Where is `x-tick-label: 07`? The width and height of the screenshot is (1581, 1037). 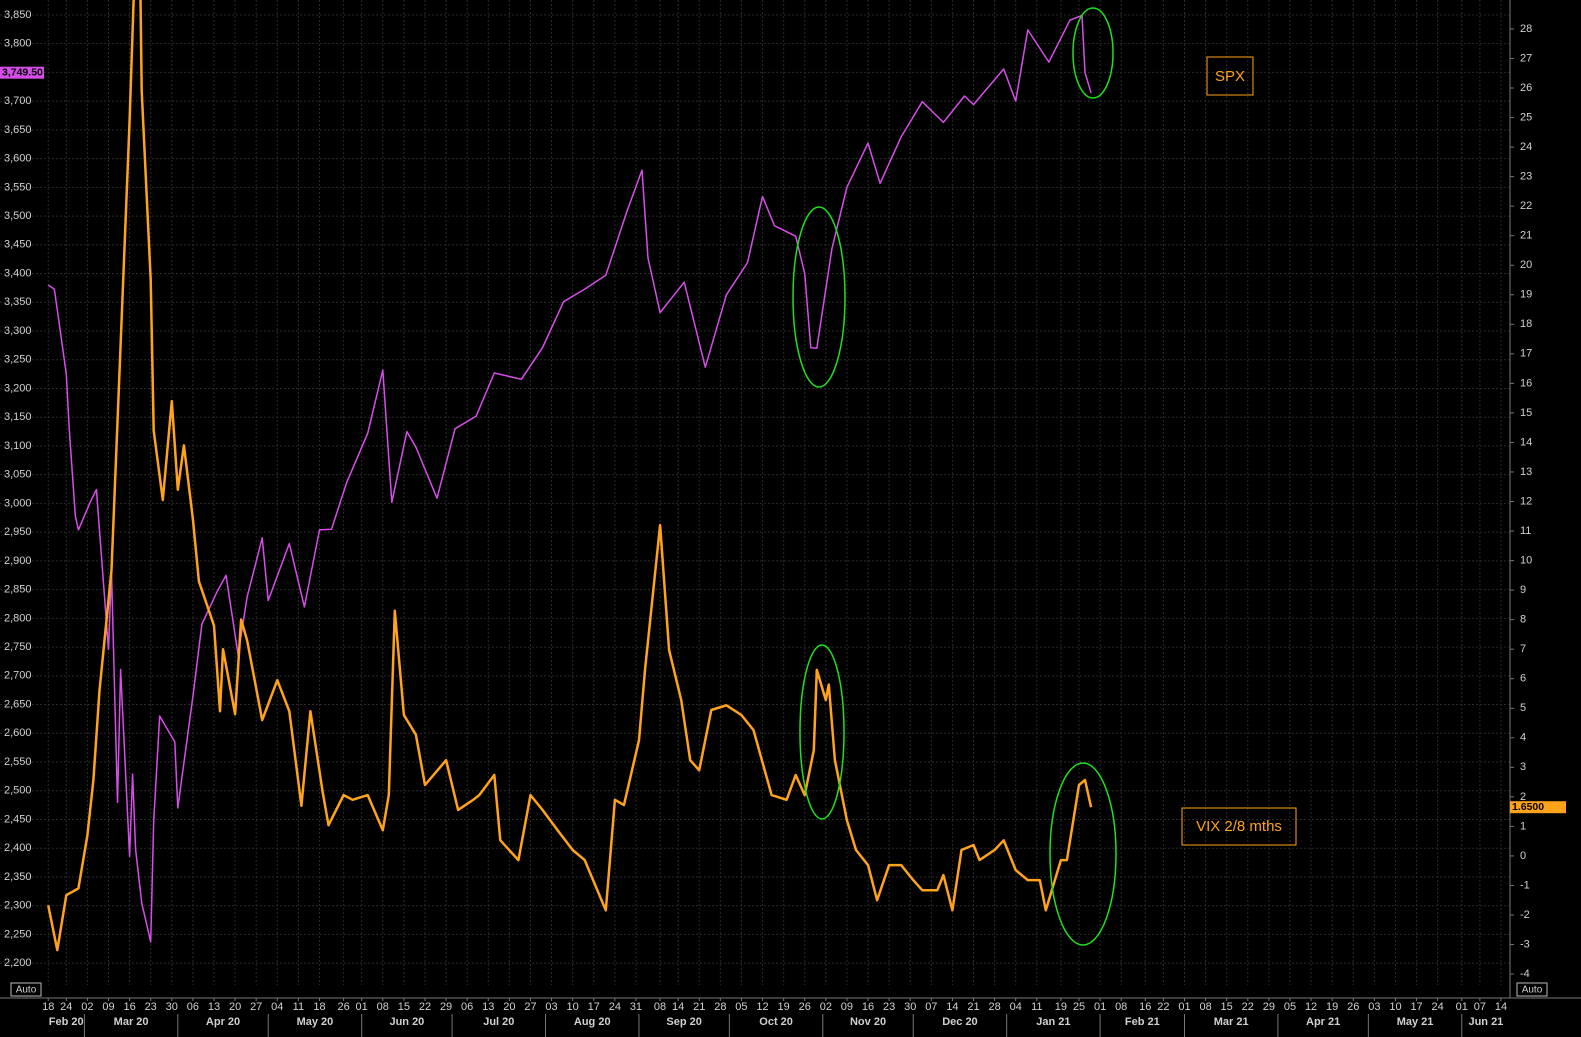 x-tick-label: 07 is located at coordinates (1480, 1007).